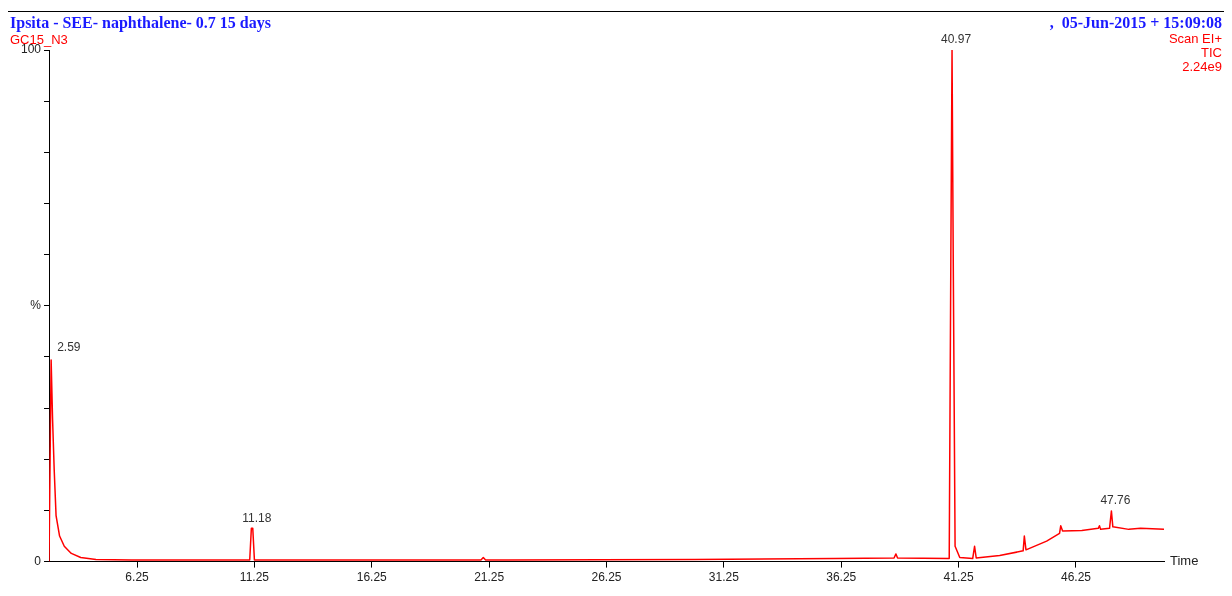 The width and height of the screenshot is (1232, 596). I want to click on y-tick-label: %, so click(36, 305).